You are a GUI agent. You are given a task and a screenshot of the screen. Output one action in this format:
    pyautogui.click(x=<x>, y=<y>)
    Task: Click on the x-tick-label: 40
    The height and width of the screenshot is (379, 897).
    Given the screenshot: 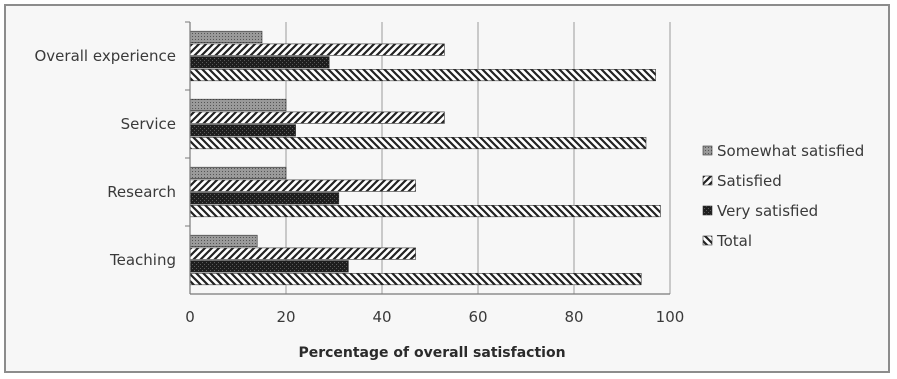 What is the action you would take?
    pyautogui.click(x=381, y=317)
    